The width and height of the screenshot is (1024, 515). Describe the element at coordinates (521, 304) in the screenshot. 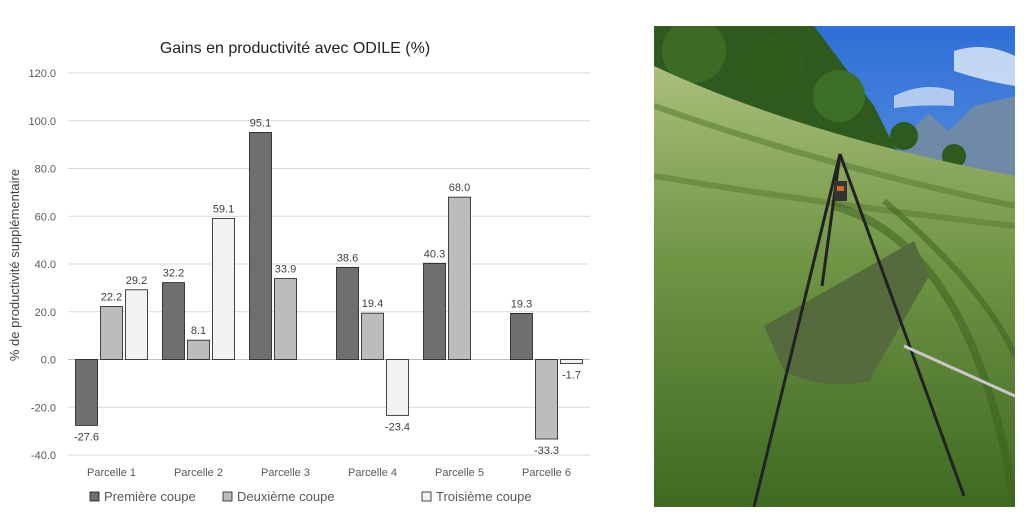

I see `bar-value-label: 19.3` at that location.